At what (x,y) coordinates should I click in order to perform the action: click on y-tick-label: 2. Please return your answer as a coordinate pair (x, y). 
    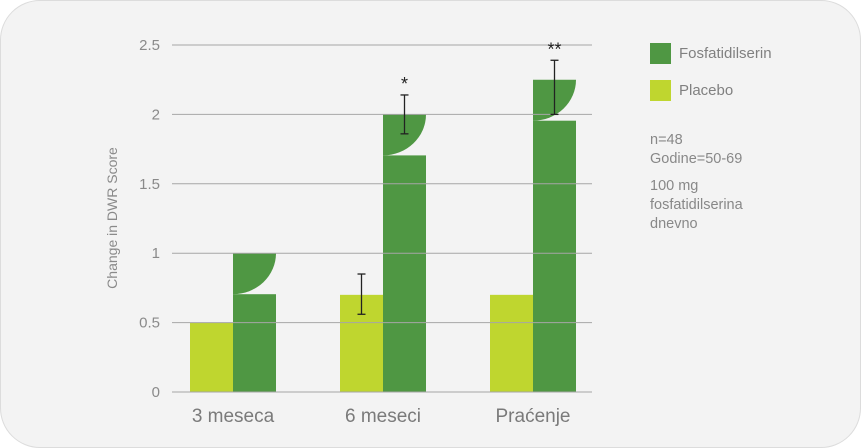
    Looking at the image, I should click on (156, 114).